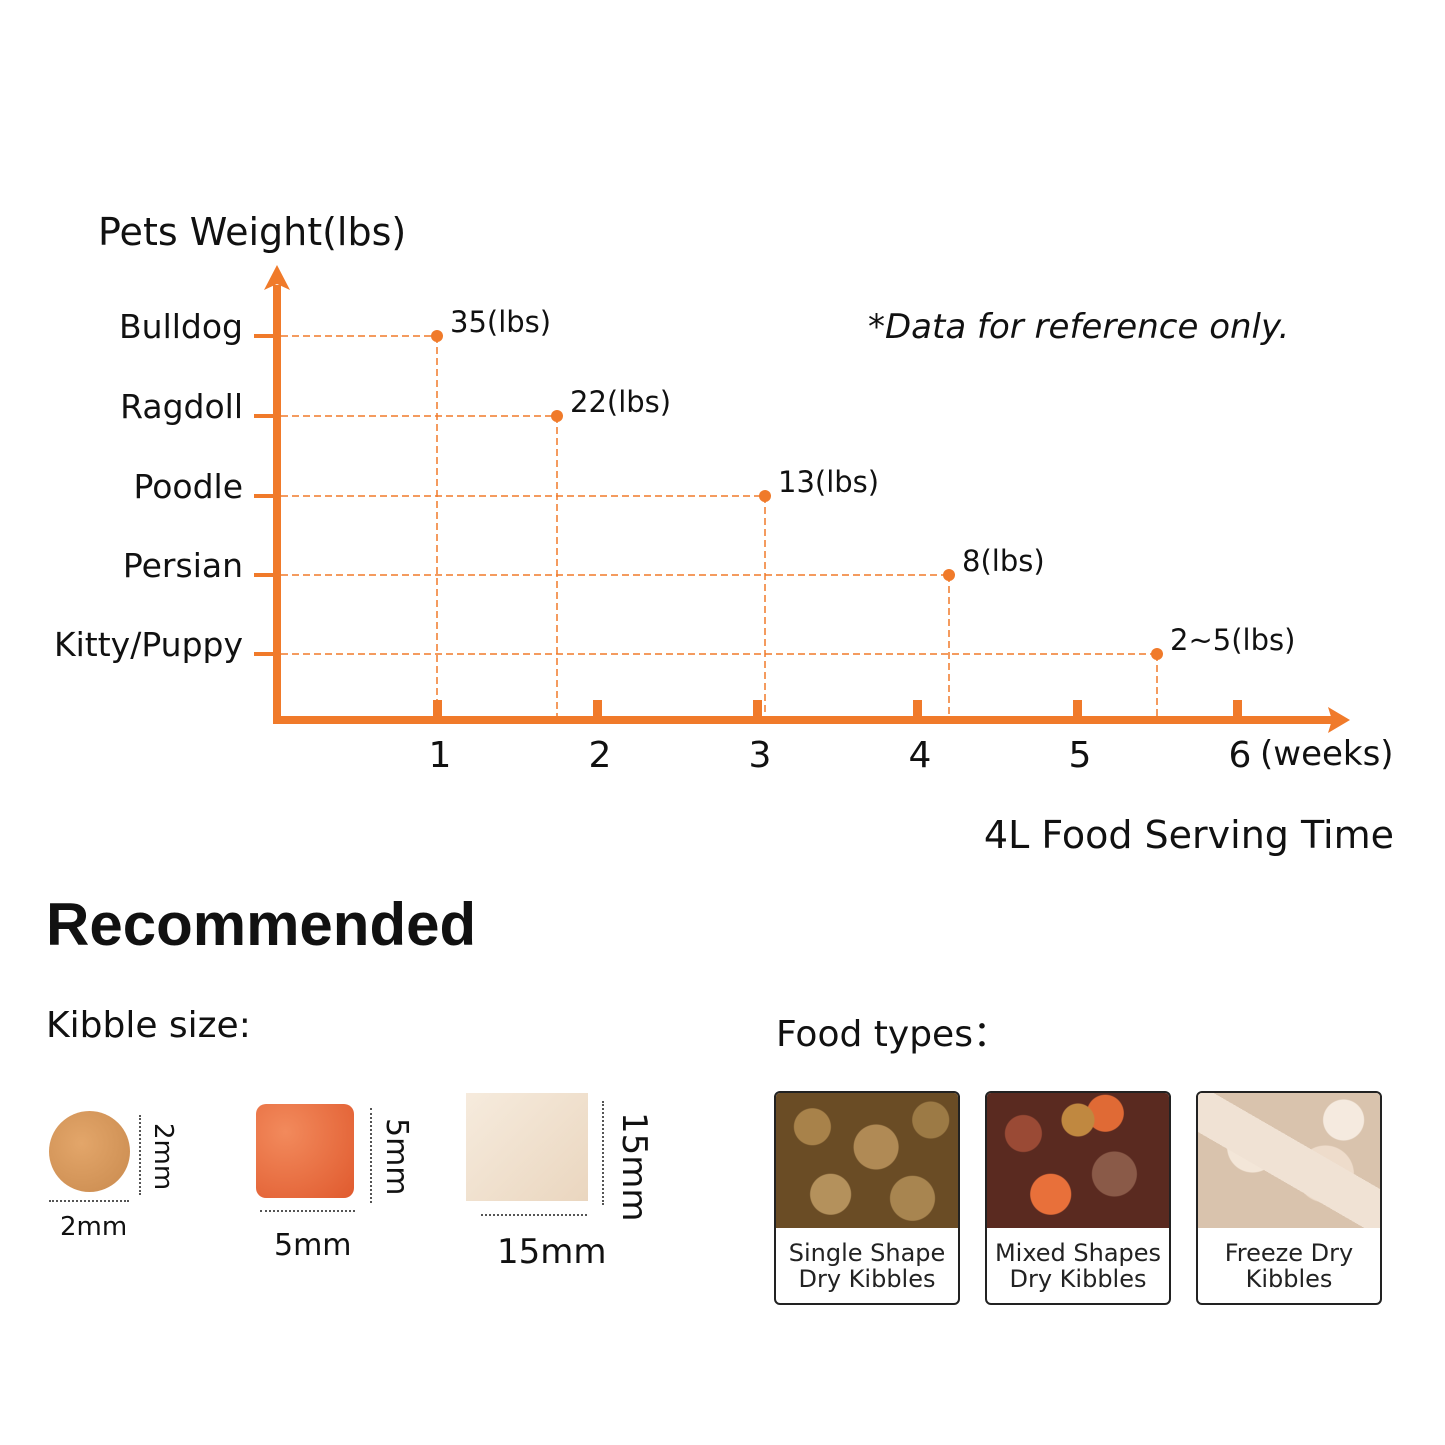  What do you see at coordinates (1289, 1279) in the screenshot?
I see `food-label-line2: Kibbles` at bounding box center [1289, 1279].